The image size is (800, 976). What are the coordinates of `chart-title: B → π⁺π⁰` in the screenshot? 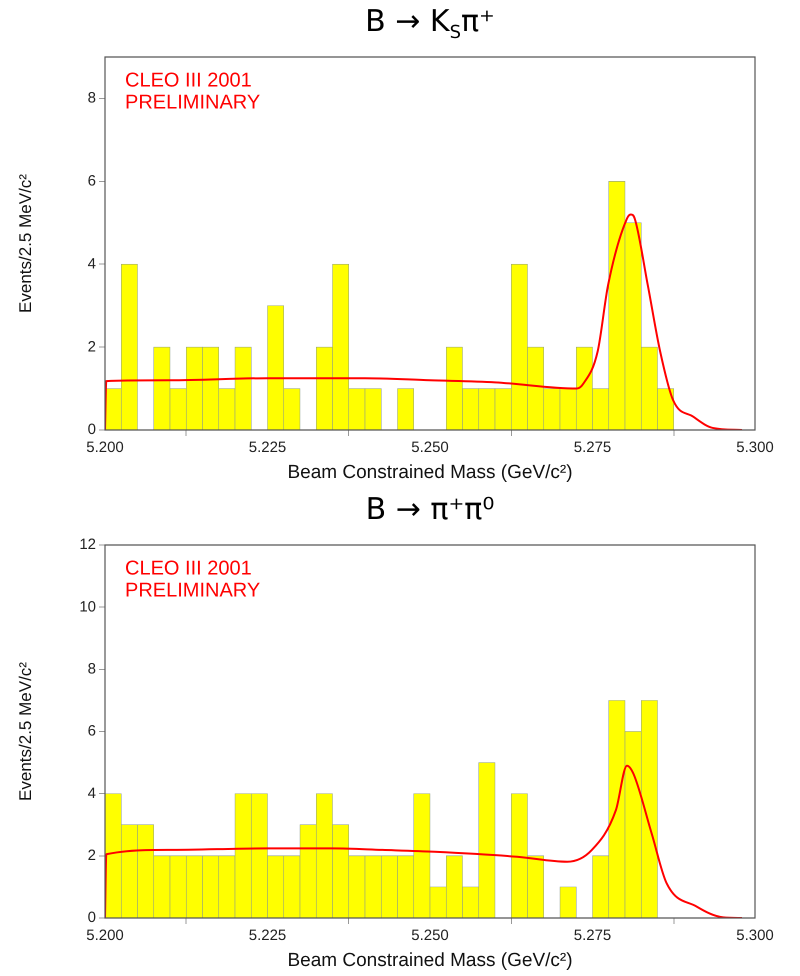 It's located at (430, 509).